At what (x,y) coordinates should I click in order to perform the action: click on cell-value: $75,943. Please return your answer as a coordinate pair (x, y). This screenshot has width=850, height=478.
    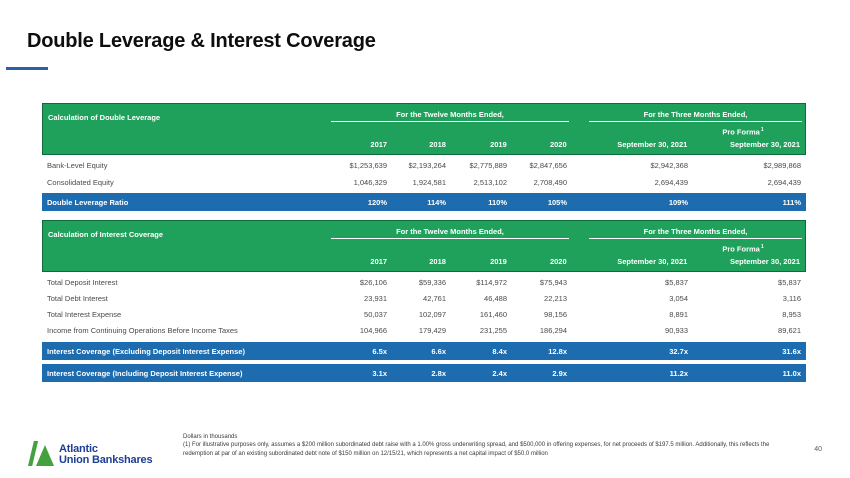
    Looking at the image, I should click on (553, 282).